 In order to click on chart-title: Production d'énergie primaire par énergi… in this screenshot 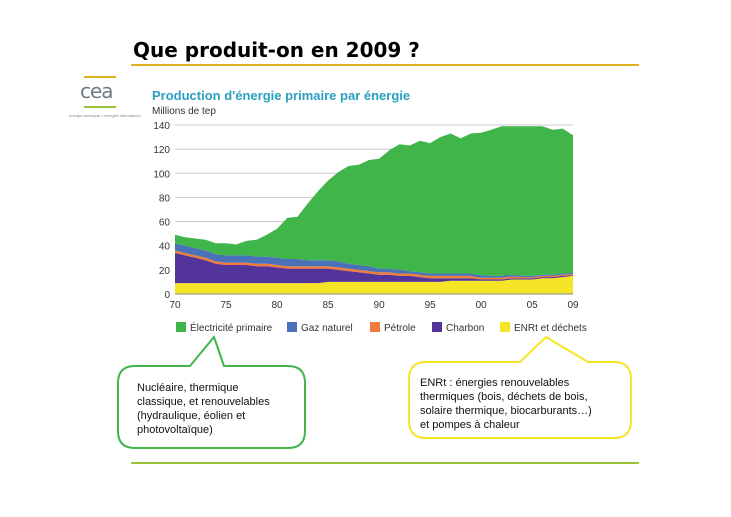, I will do `click(281, 95)`.